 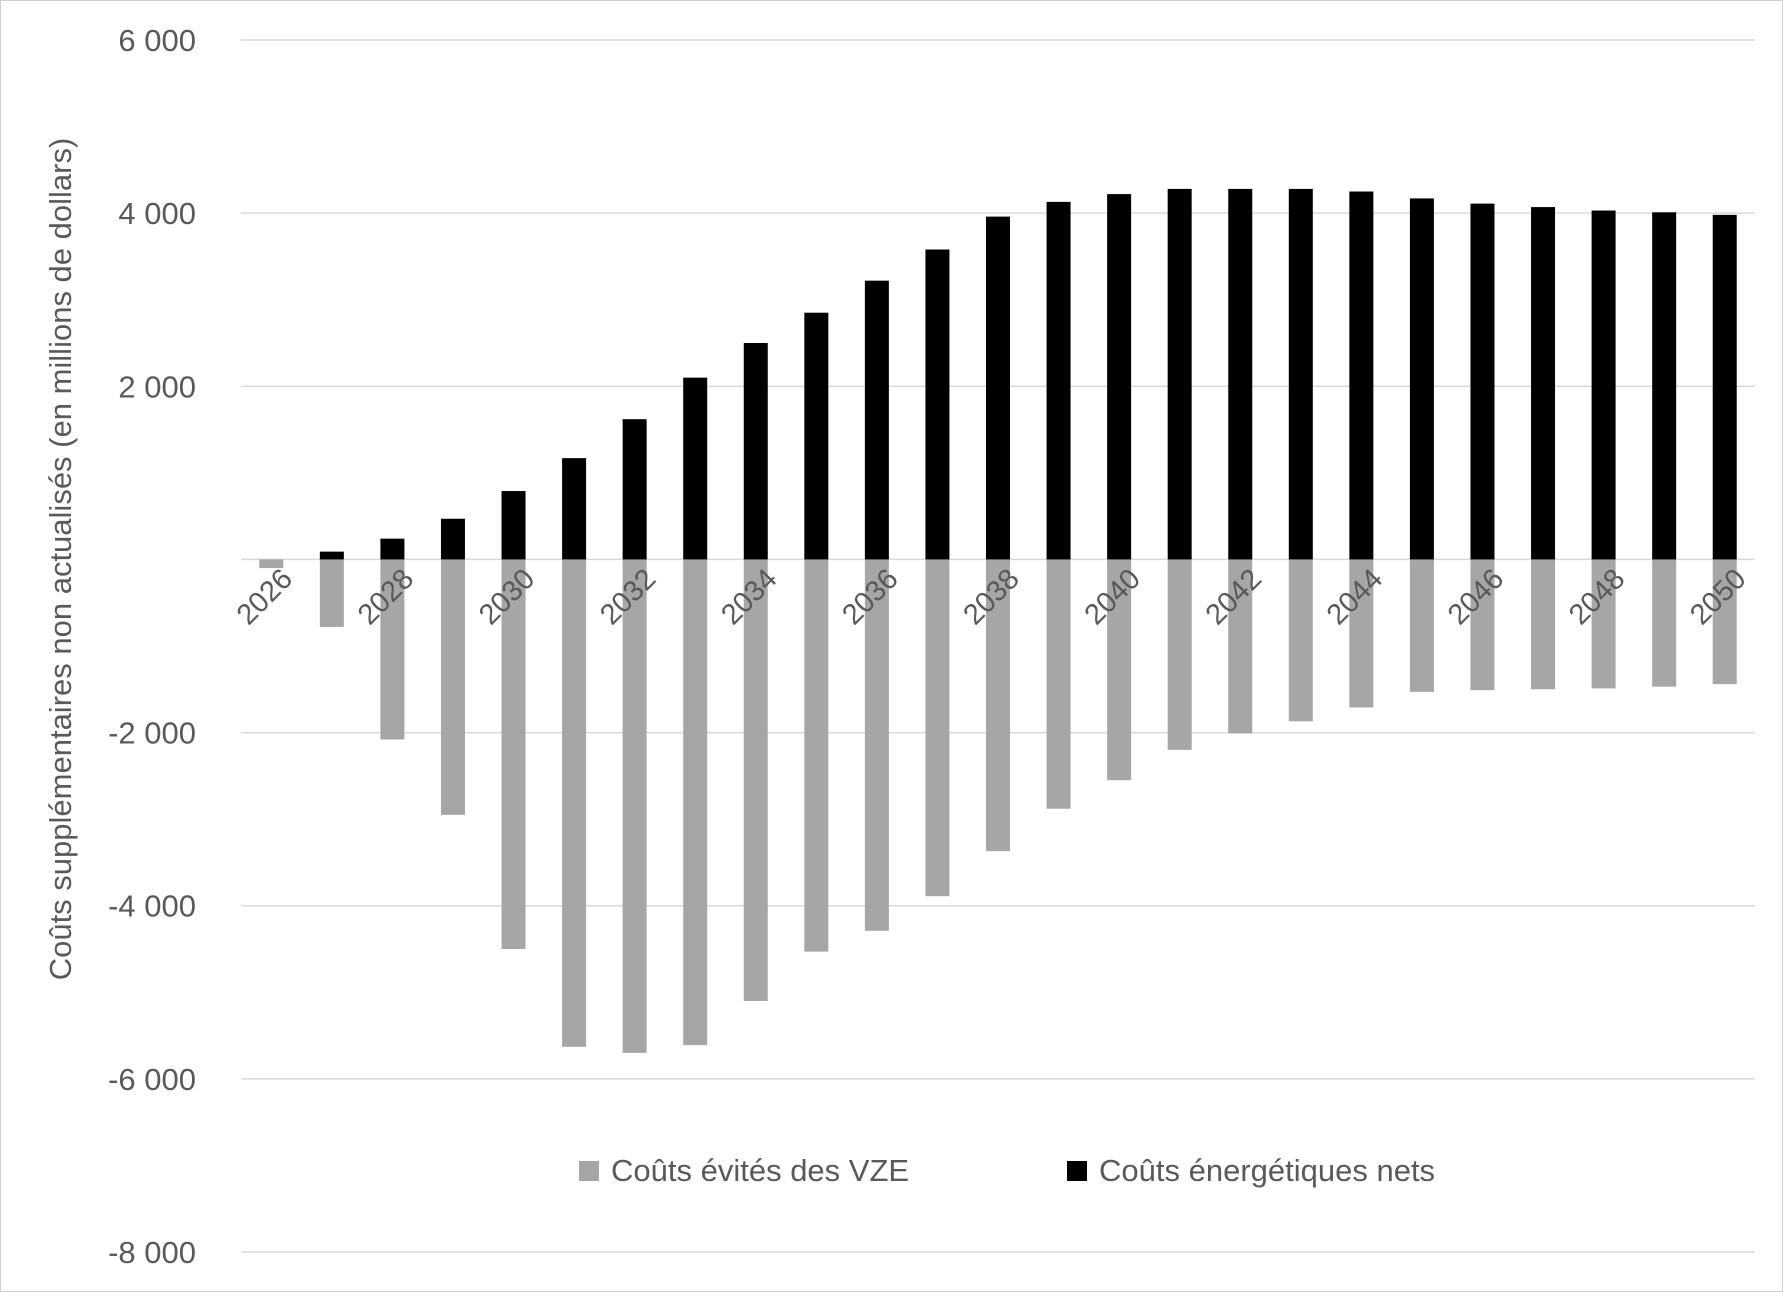 I want to click on y-axis-tick-labels: 6 000 4 000 2 000 -2 000 -4 000 -6 000 -8 000, so click(x=152, y=646).